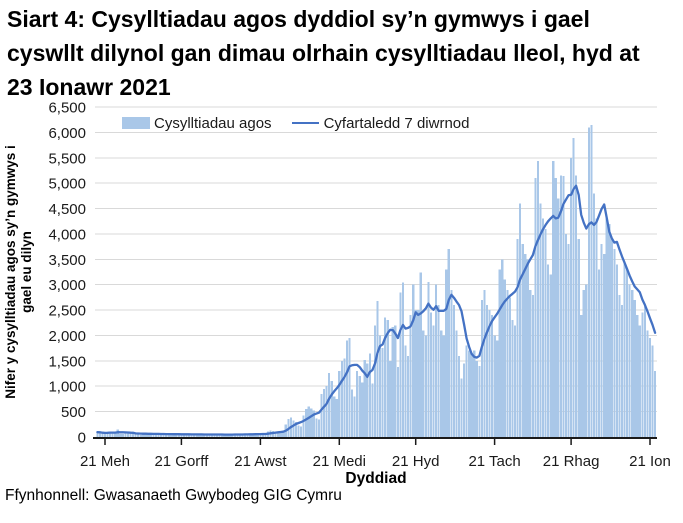 The image size is (683, 523). Describe the element at coordinates (105, 461) in the screenshot. I see `x-tick-label: 21 Meh` at that location.